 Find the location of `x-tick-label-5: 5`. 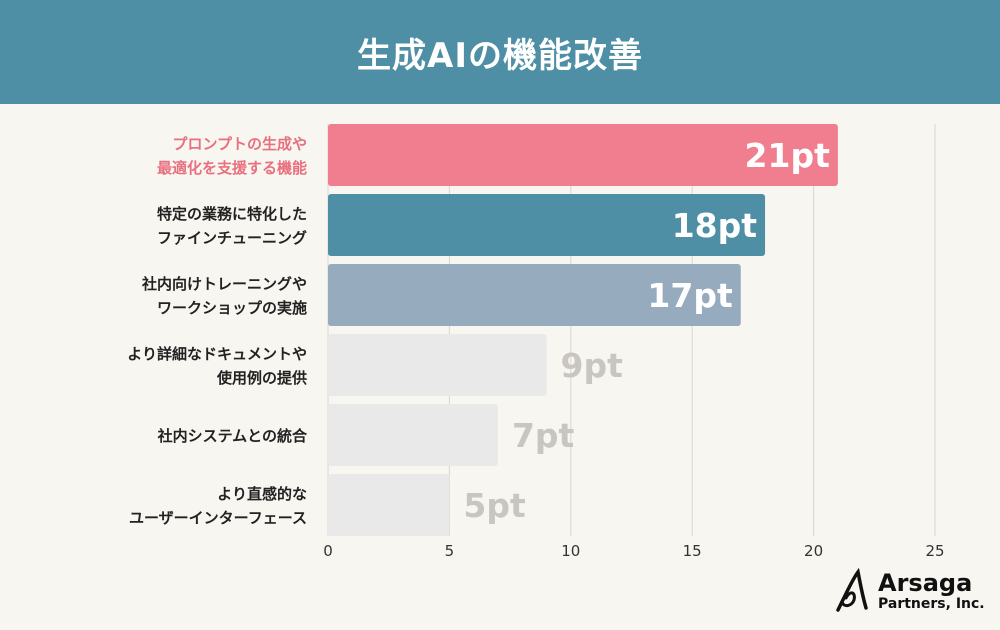

x-tick-label-5: 5 is located at coordinates (450, 551).